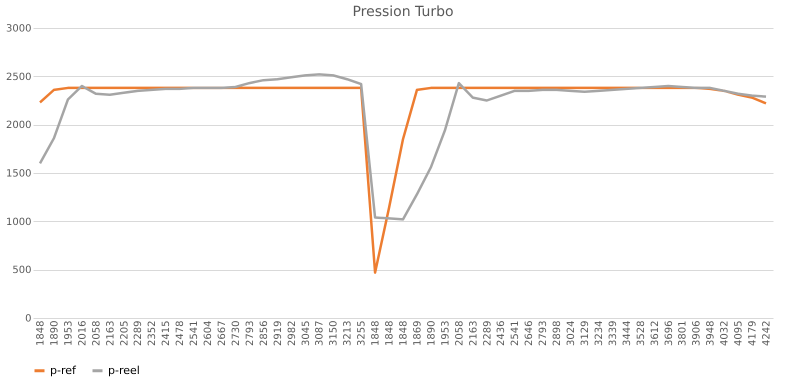  I want to click on x-tick-label: 3213, so click(348, 333).